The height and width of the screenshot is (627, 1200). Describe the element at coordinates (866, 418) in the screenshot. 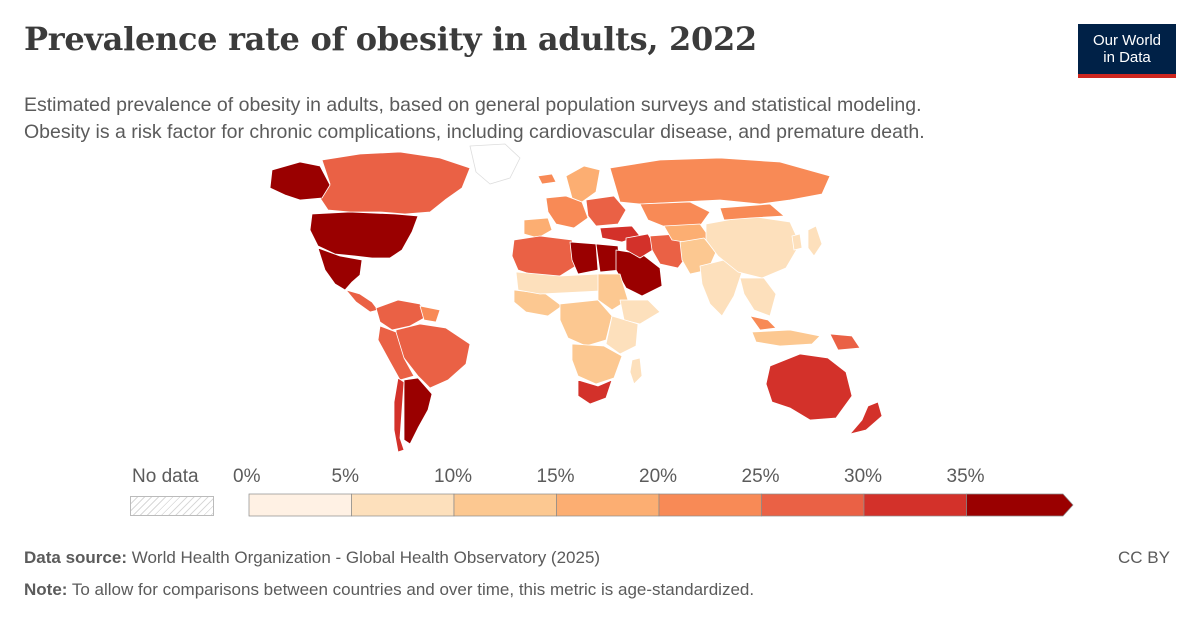

I see `region-new-zealand` at that location.